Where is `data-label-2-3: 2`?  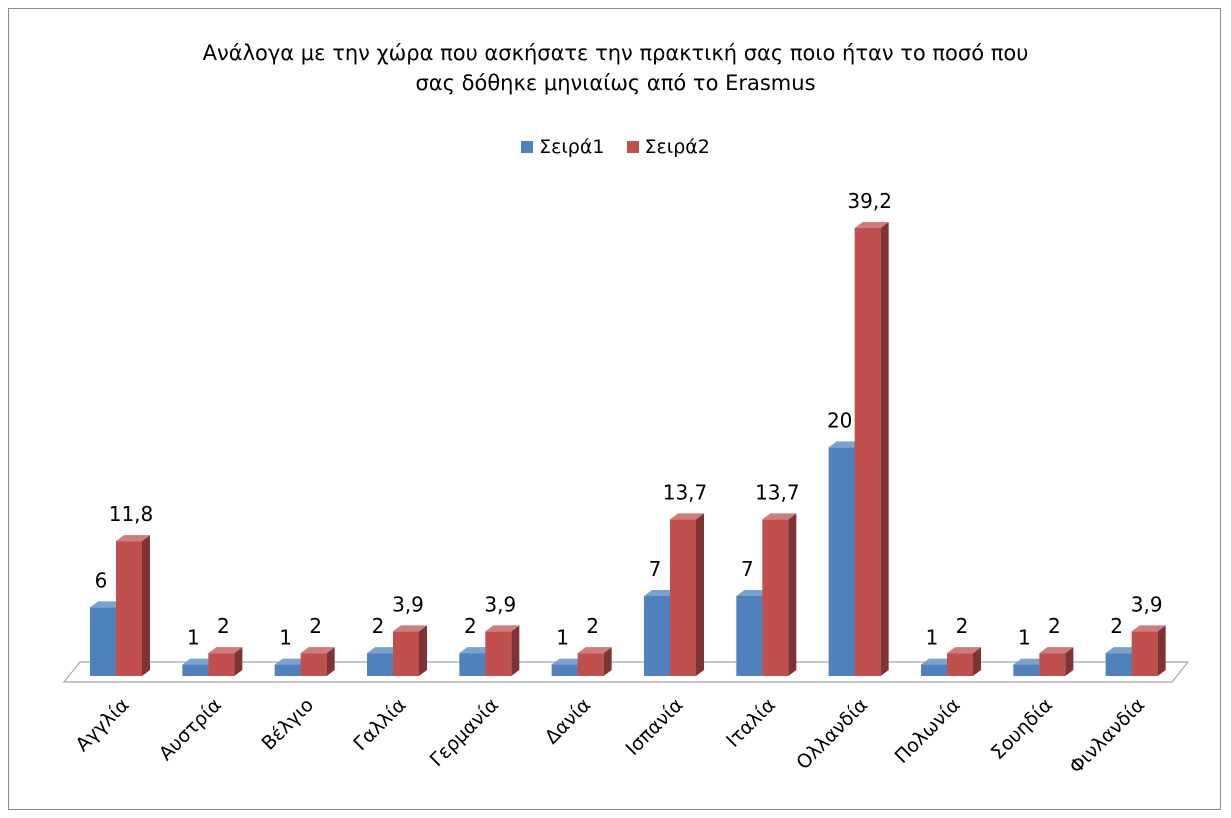
data-label-2-3: 2 is located at coordinates (315, 626).